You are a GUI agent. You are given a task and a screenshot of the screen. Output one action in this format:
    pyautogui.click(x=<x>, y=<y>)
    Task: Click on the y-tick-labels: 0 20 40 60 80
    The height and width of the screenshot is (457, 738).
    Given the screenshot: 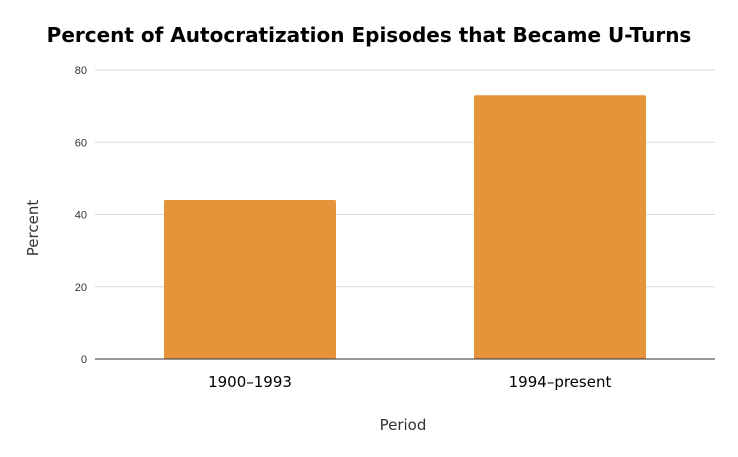 What is the action you would take?
    pyautogui.click(x=81, y=215)
    